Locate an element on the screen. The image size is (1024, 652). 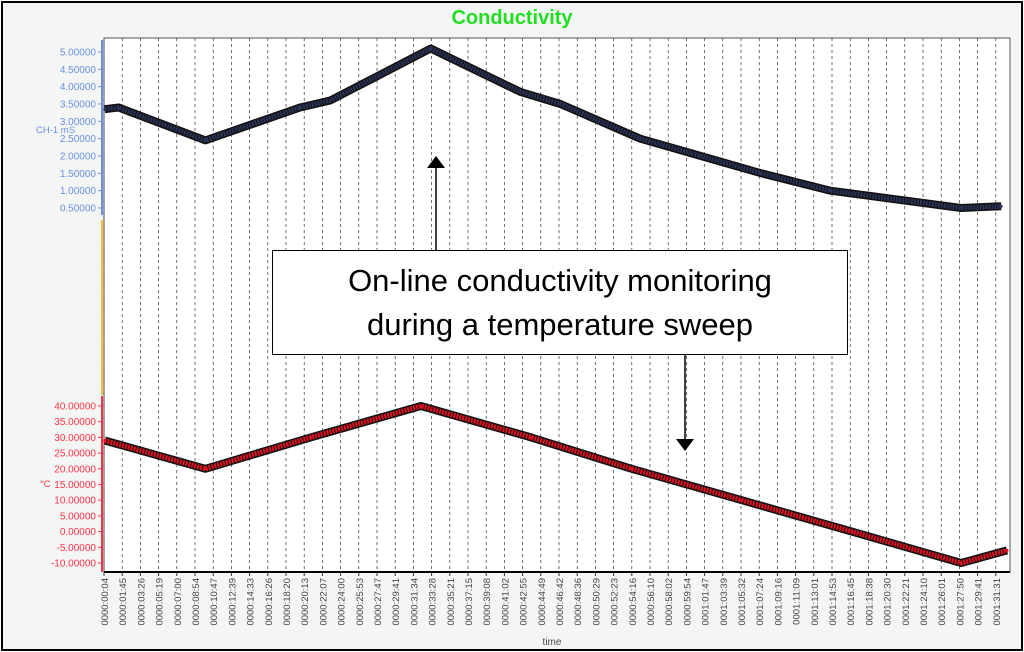
y-tick-label: -10.00000 is located at coordinates (73, 564).